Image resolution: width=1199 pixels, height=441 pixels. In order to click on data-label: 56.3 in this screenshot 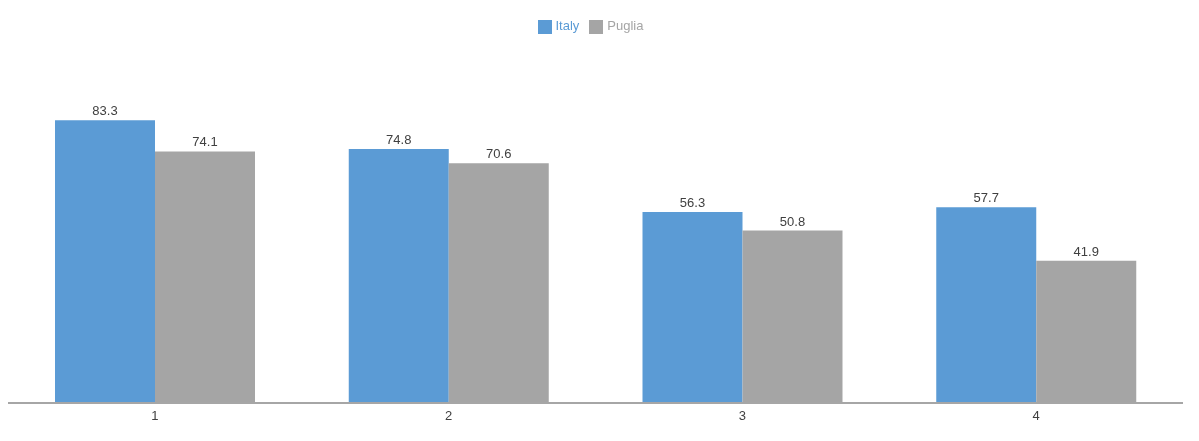, I will do `click(692, 202)`.